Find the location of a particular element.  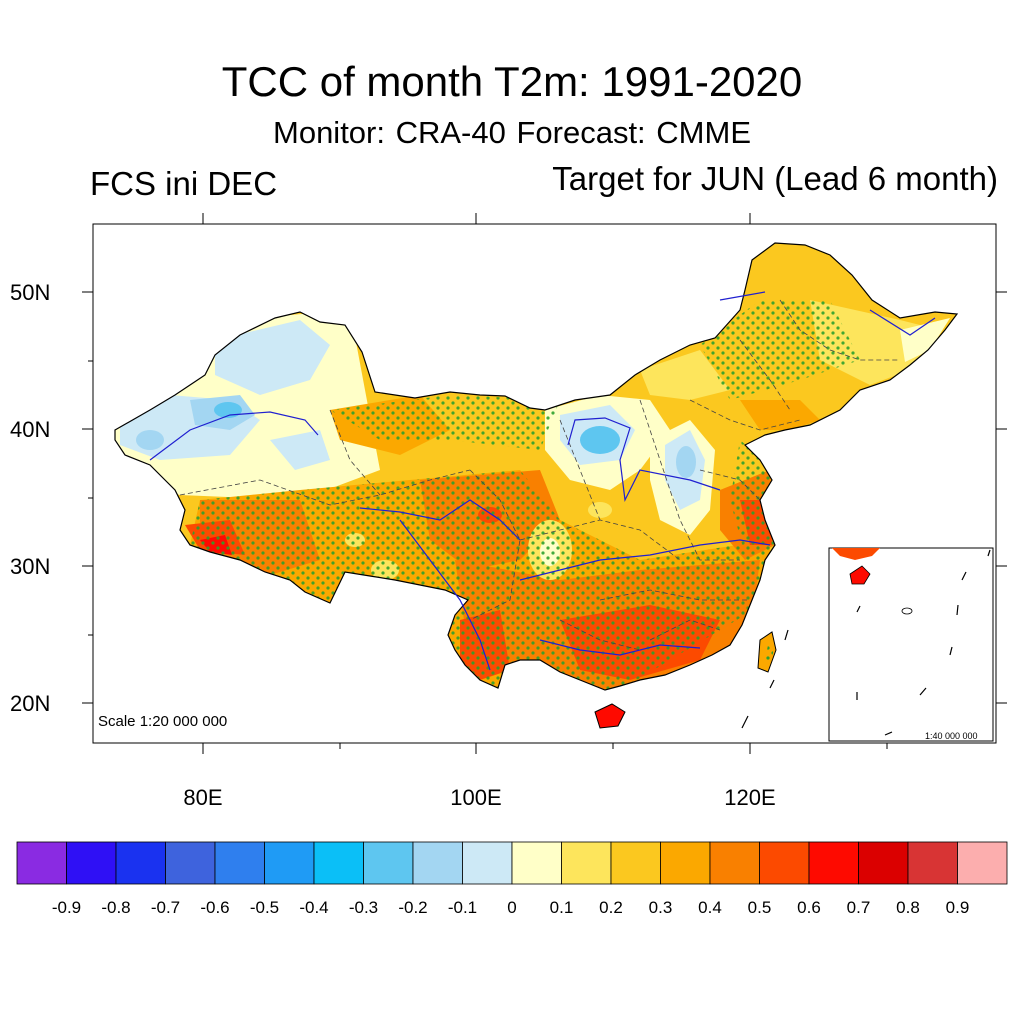

colorbar-label: 0.5 is located at coordinates (760, 907).